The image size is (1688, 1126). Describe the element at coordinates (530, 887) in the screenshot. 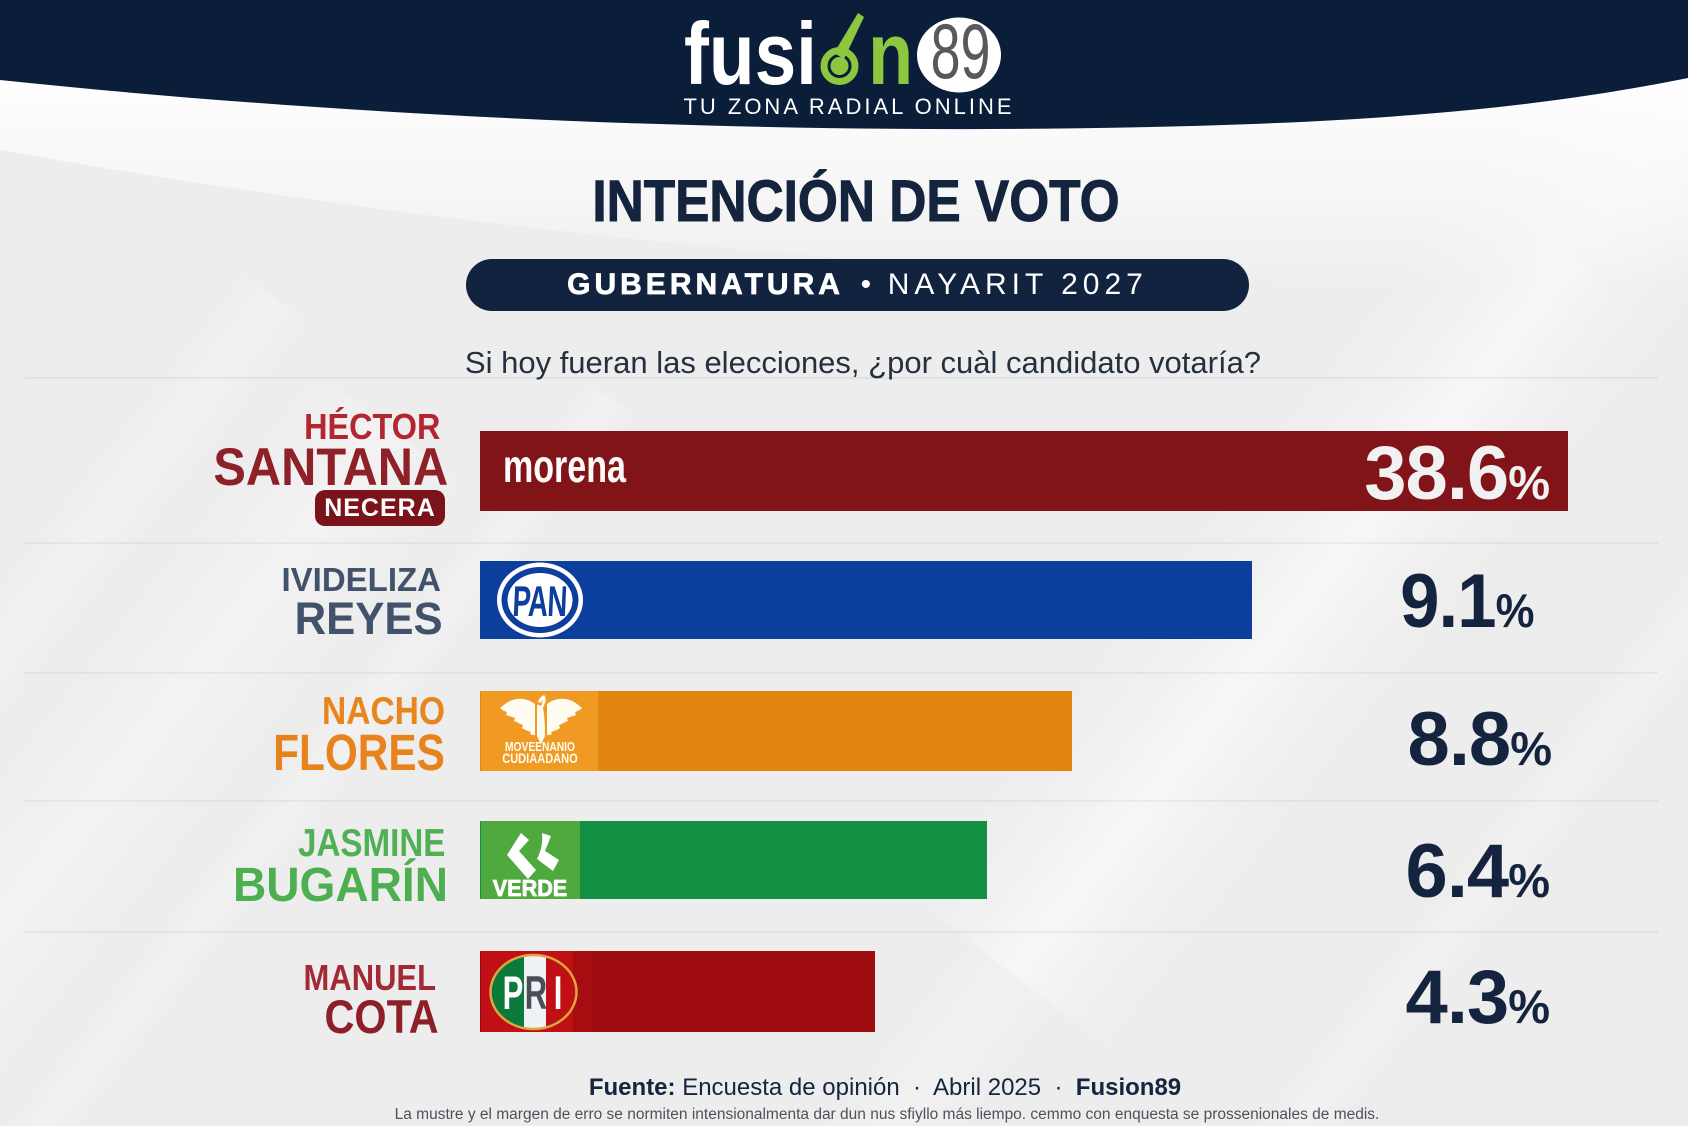

I see `svg-text: VERDE` at that location.